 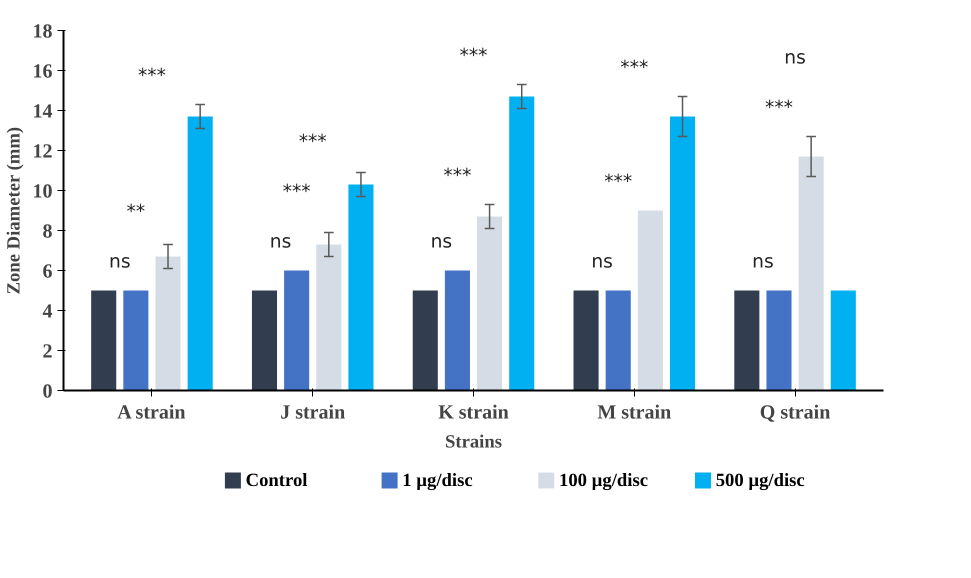 I want to click on legend-label: 100 µg/disc, so click(x=603, y=480).